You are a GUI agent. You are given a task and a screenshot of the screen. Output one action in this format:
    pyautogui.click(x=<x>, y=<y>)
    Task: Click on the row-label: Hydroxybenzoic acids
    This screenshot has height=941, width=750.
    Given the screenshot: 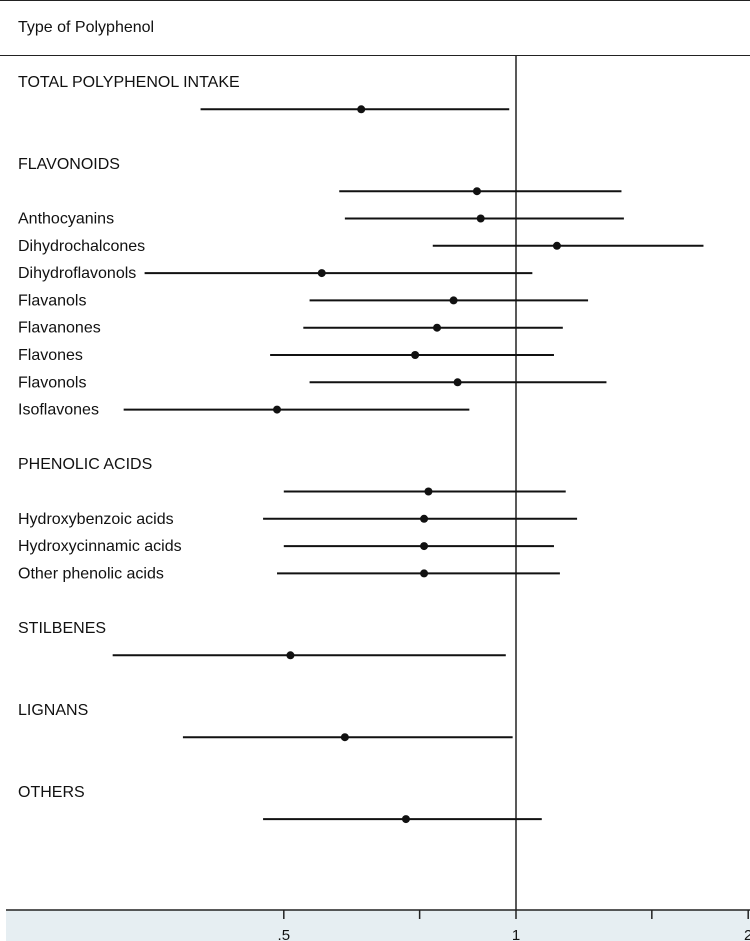 What is the action you would take?
    pyautogui.click(x=96, y=519)
    